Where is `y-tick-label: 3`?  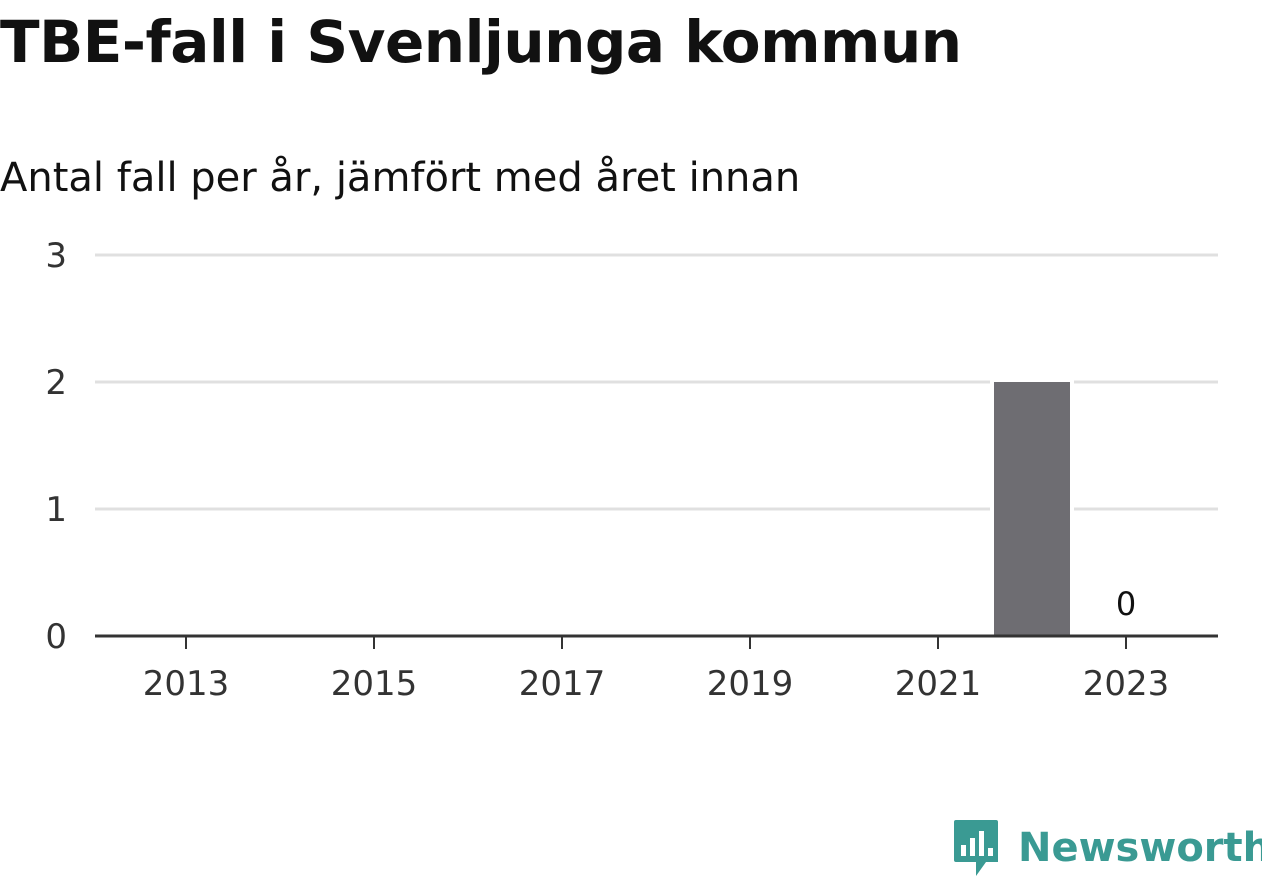
y-tick-label: 3 is located at coordinates (56, 256).